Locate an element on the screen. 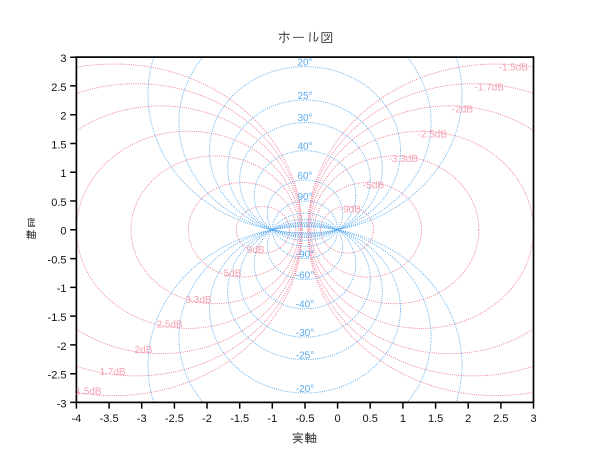 The height and width of the screenshot is (460, 610). svg-text: -40° is located at coordinates (305, 305).